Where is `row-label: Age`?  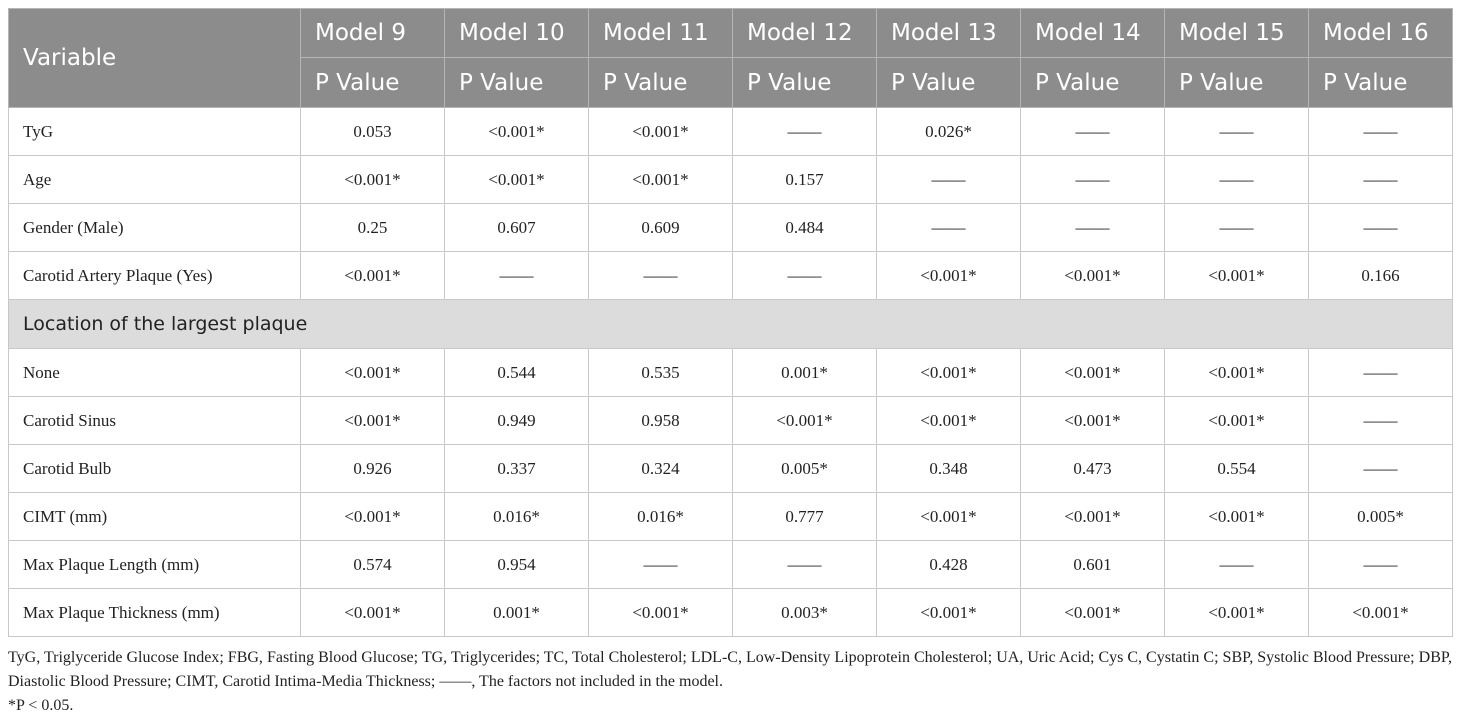
row-label: Age is located at coordinates (154, 179).